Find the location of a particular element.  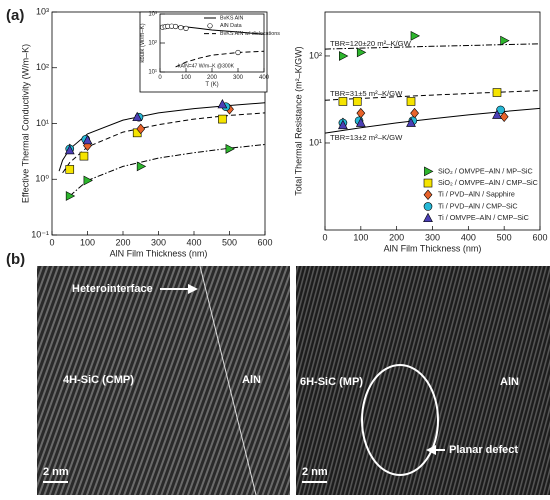

annotation: TBR=120±20 m²–K/GW is located at coordinates (371, 43).